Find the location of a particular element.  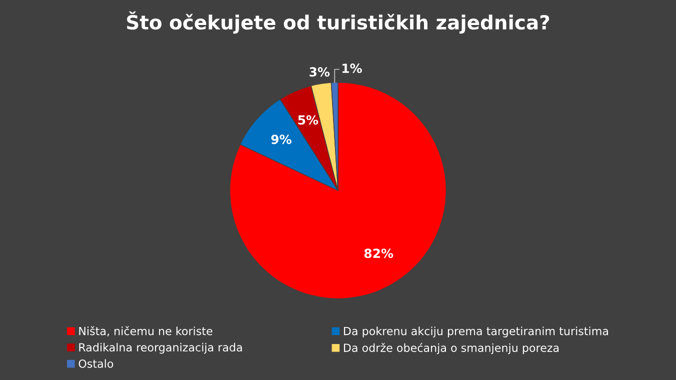

data-label: 82% is located at coordinates (379, 253).